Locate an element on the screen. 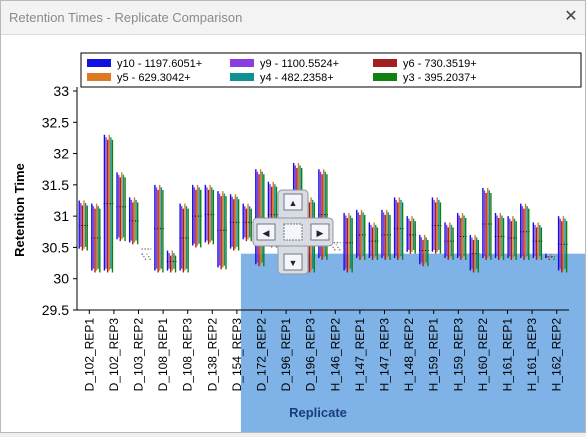  pan-down-button is located at coordinates (293, 262).